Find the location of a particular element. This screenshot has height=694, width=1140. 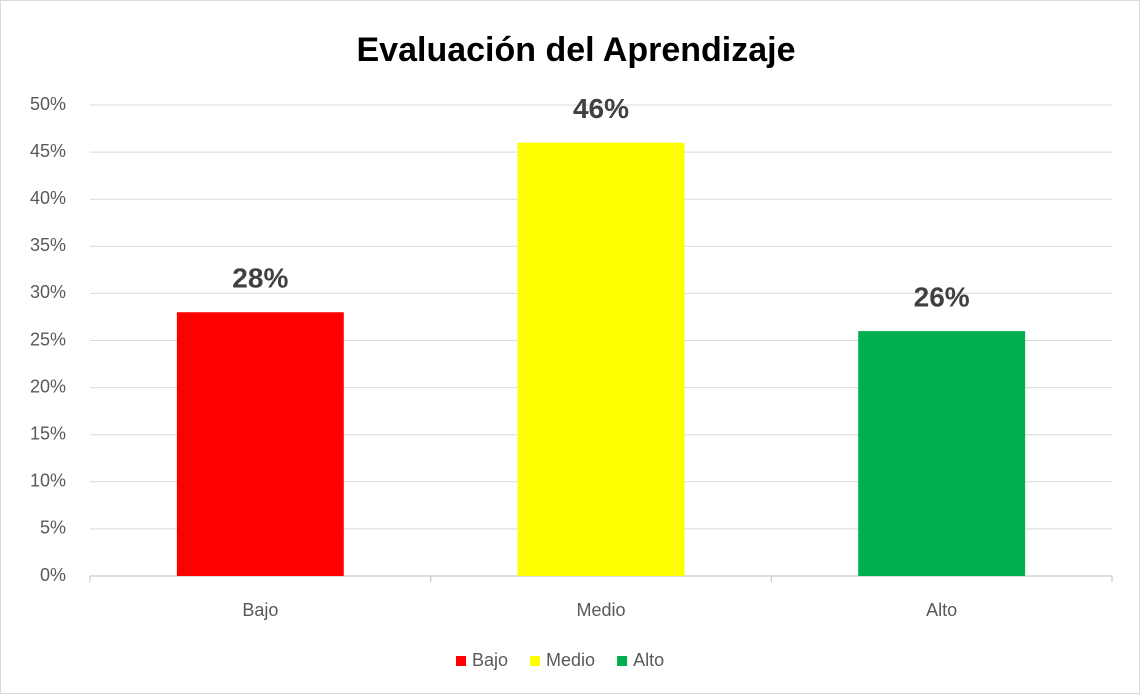

x-tick-label: Medio is located at coordinates (600, 610).